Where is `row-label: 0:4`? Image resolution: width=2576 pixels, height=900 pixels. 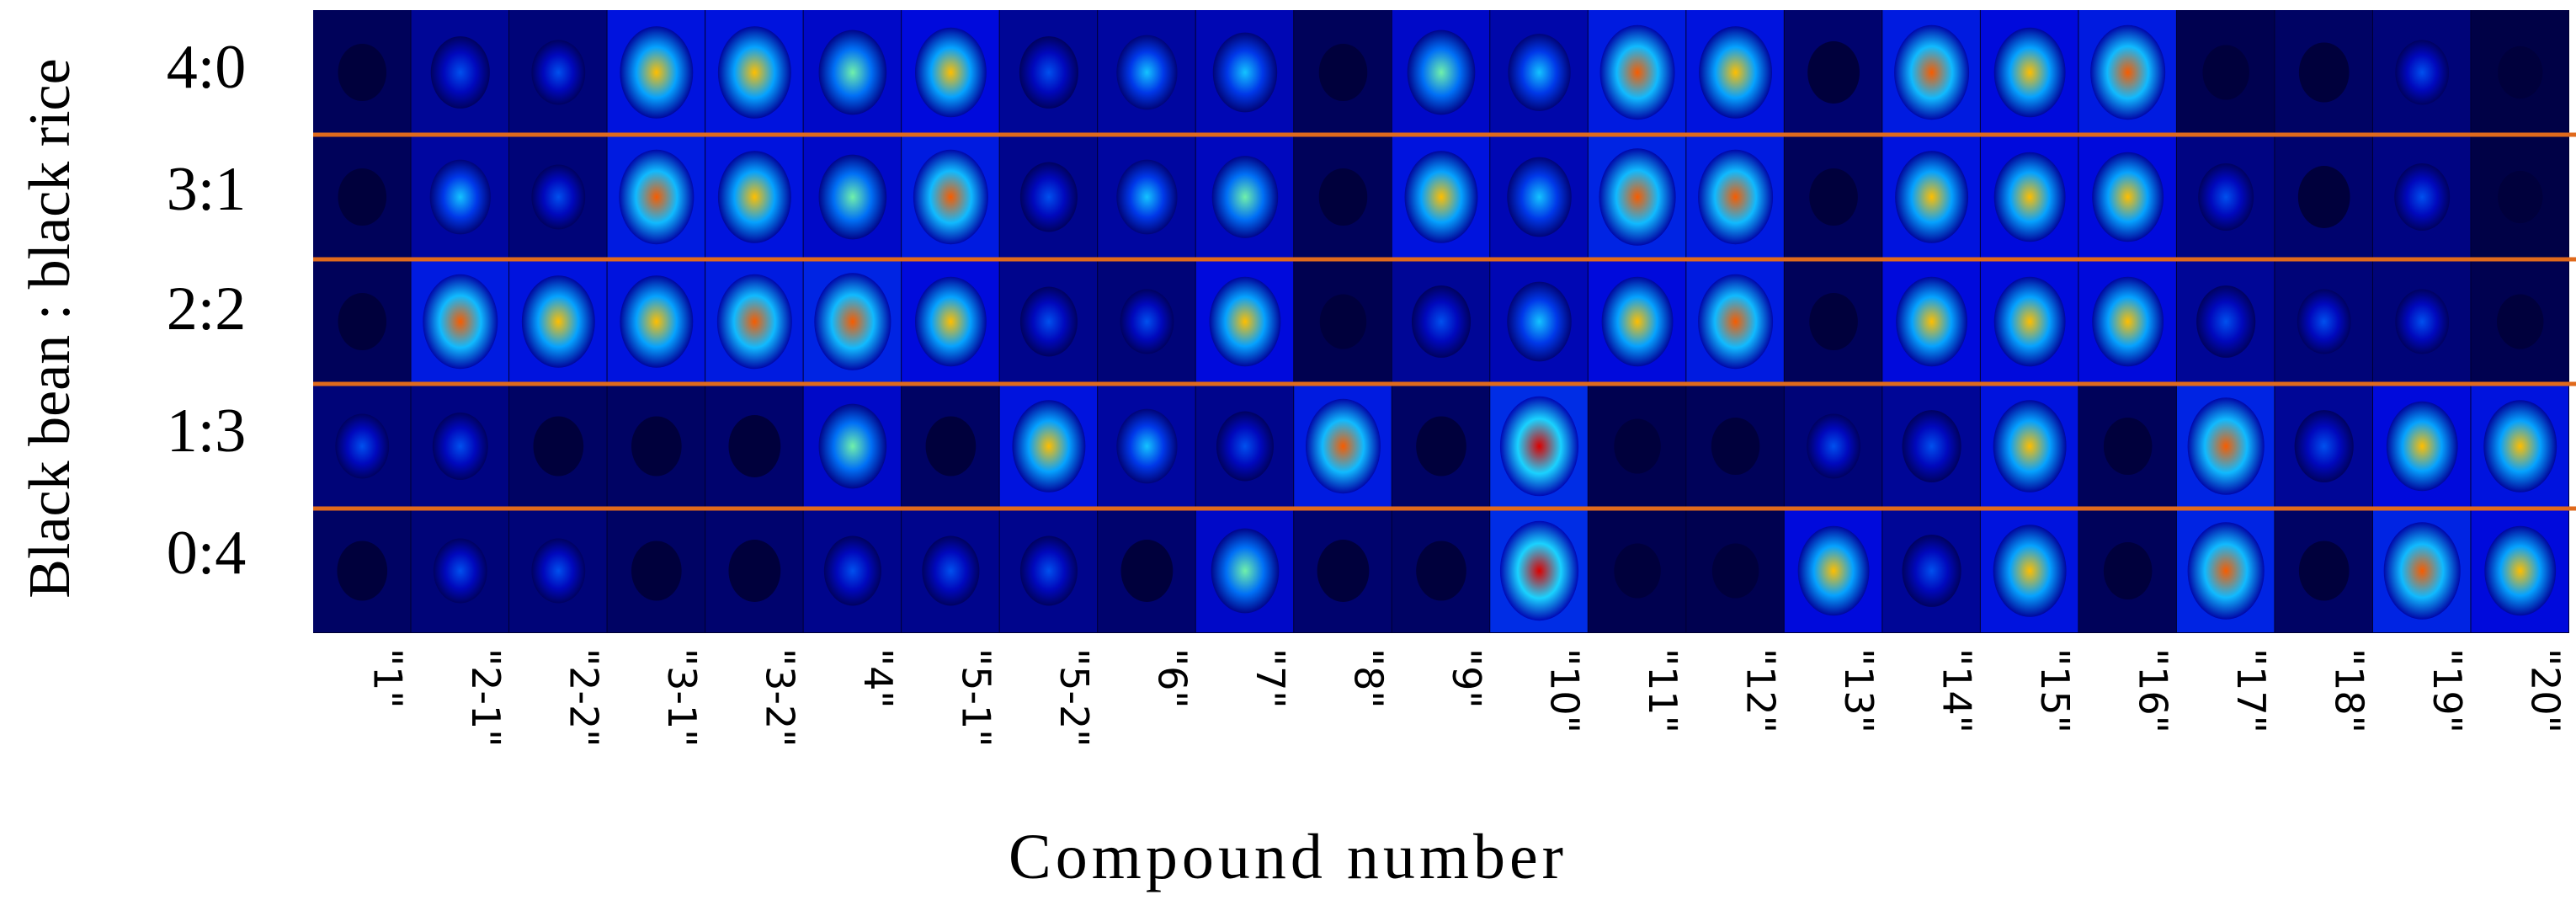
row-label: 0:4 is located at coordinates (207, 553).